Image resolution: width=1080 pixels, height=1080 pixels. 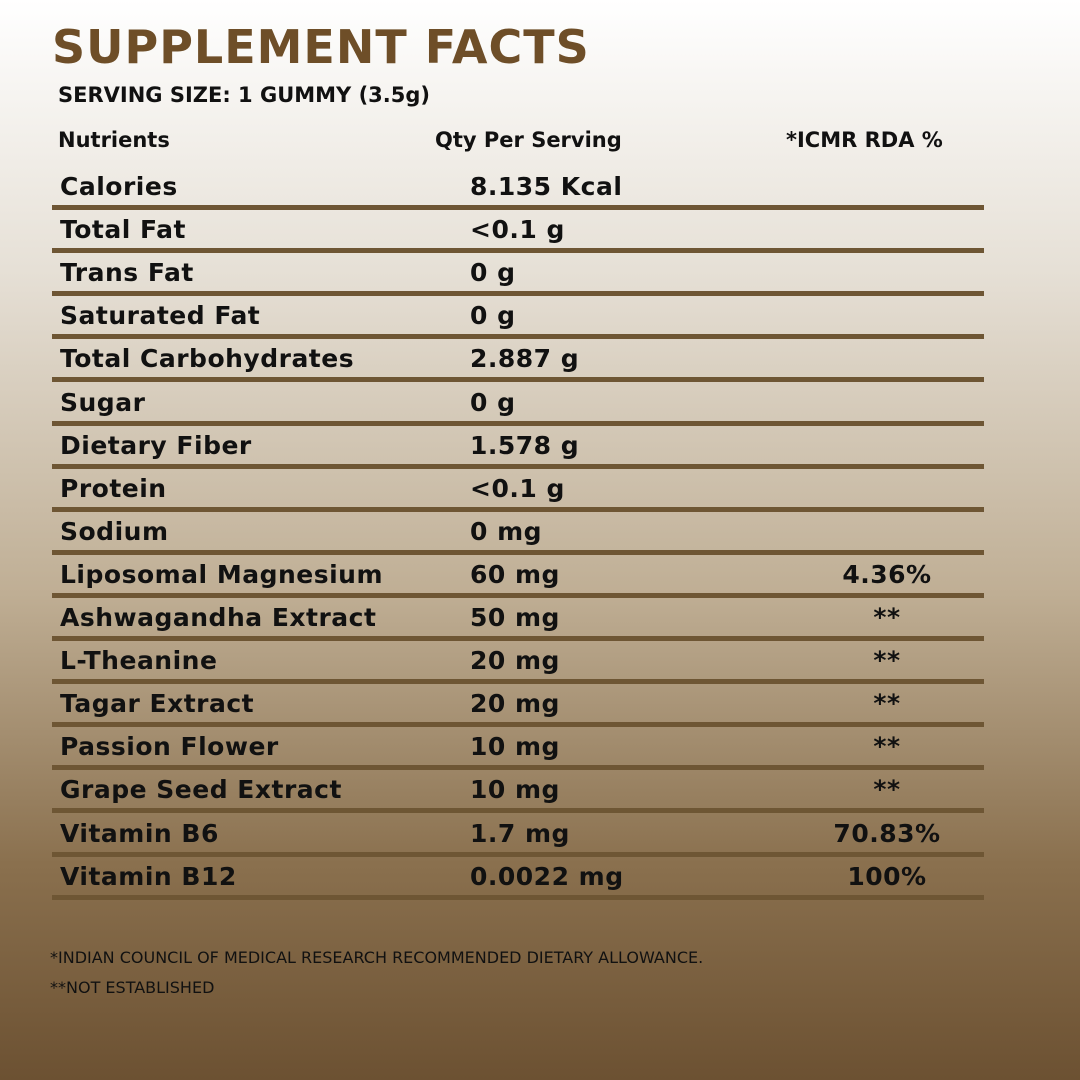 What do you see at coordinates (114, 140) in the screenshot?
I see `column-header: Nutrients` at bounding box center [114, 140].